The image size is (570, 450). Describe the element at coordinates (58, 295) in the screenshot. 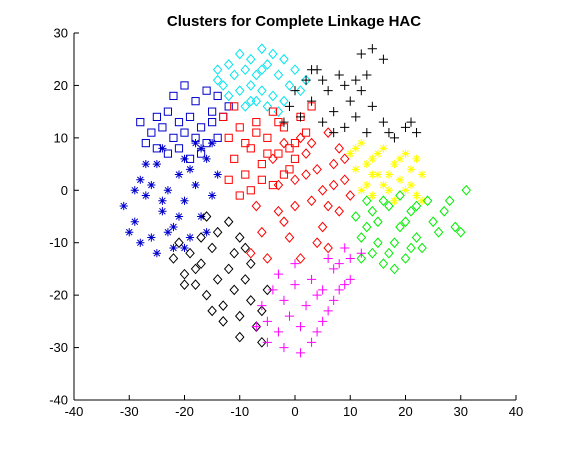

I see `y-tick-label: -20` at that location.